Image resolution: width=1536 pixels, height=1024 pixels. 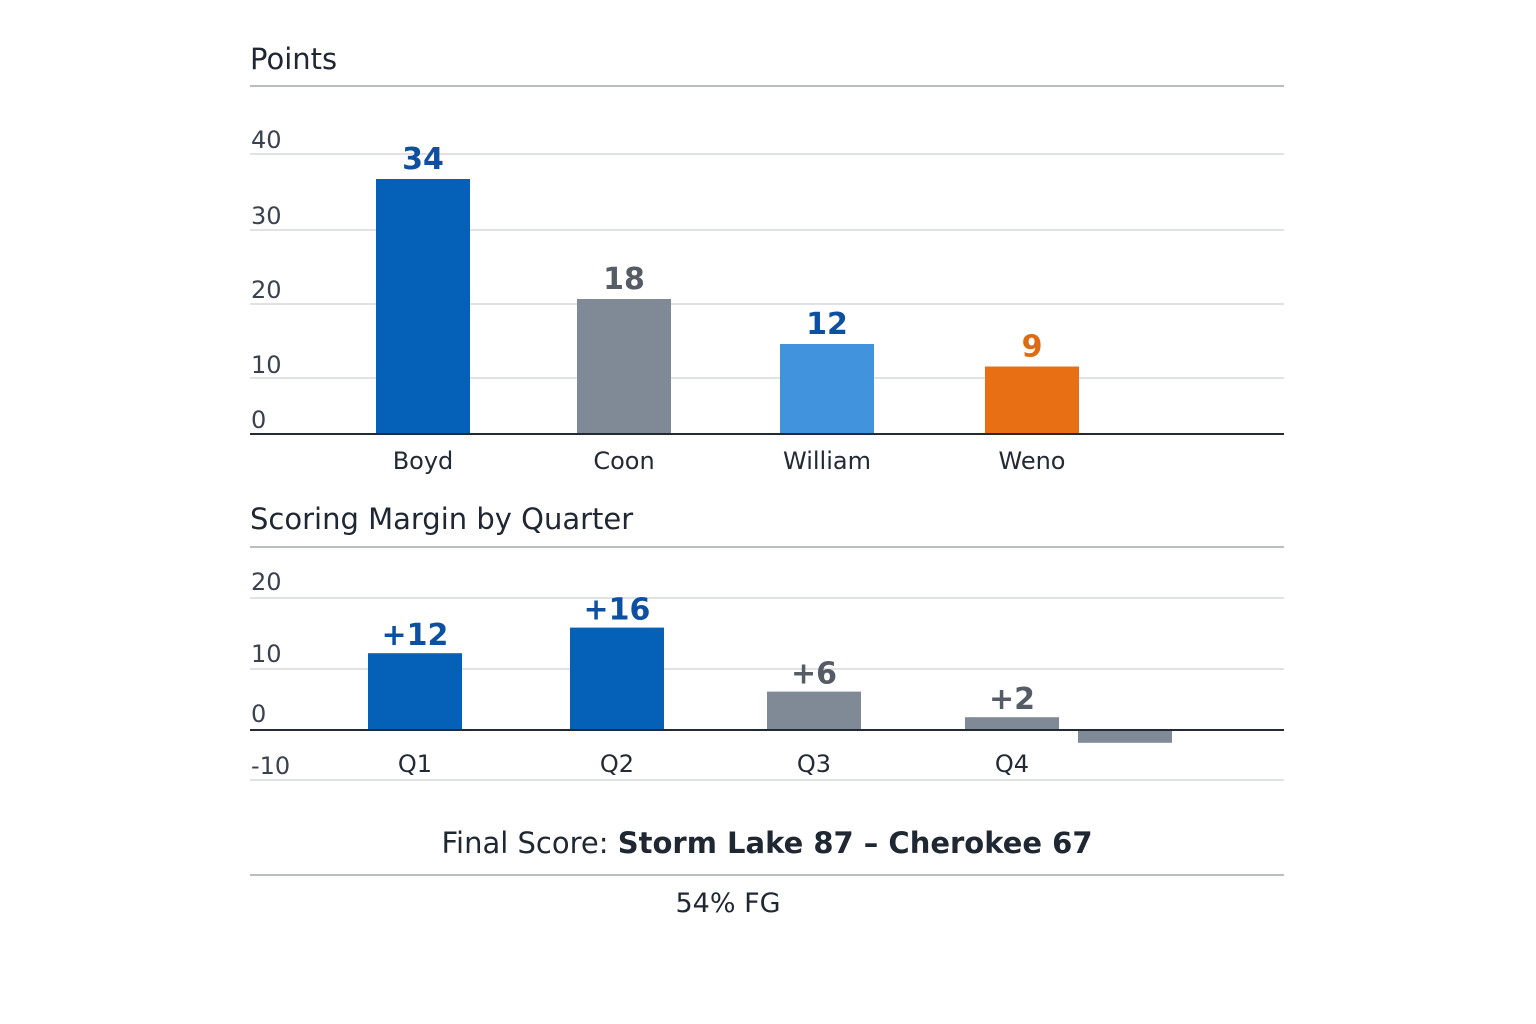 I want to click on margin-y-tick-label: -10, so click(x=270, y=766).